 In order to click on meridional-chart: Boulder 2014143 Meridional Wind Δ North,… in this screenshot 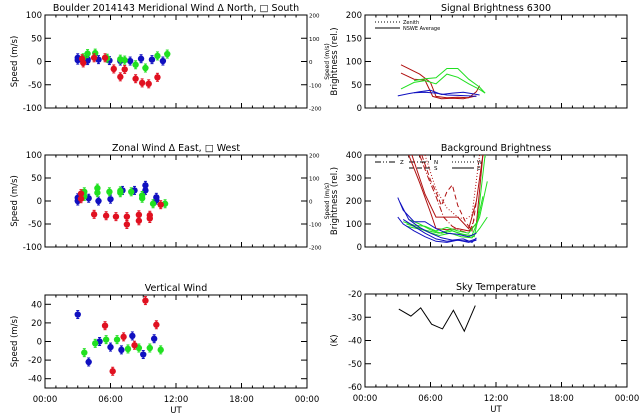, I will do `click(170, 58)`.